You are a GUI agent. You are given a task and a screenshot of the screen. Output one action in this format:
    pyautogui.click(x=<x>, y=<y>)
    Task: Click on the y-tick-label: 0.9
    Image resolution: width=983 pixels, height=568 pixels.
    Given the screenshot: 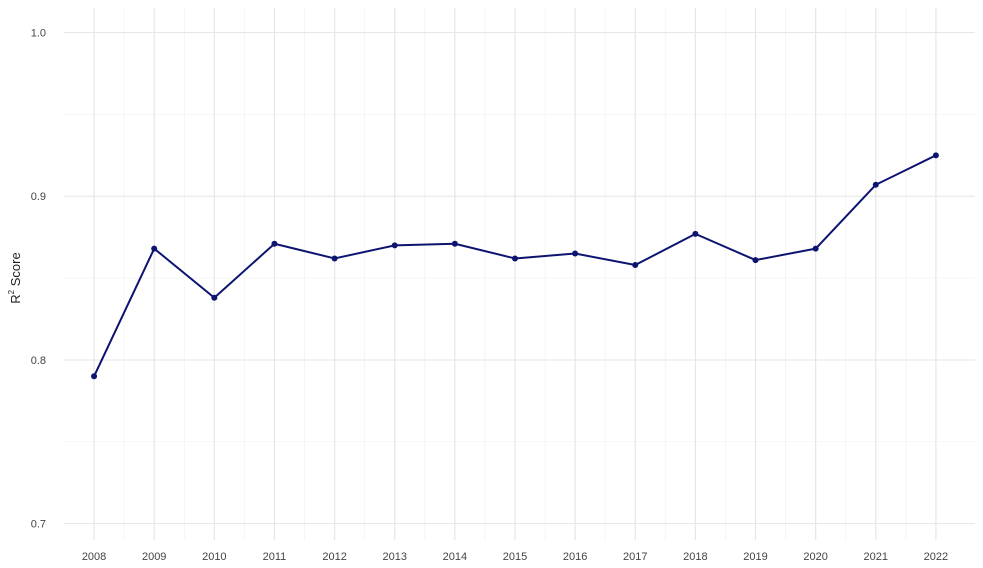 What is the action you would take?
    pyautogui.click(x=38, y=197)
    